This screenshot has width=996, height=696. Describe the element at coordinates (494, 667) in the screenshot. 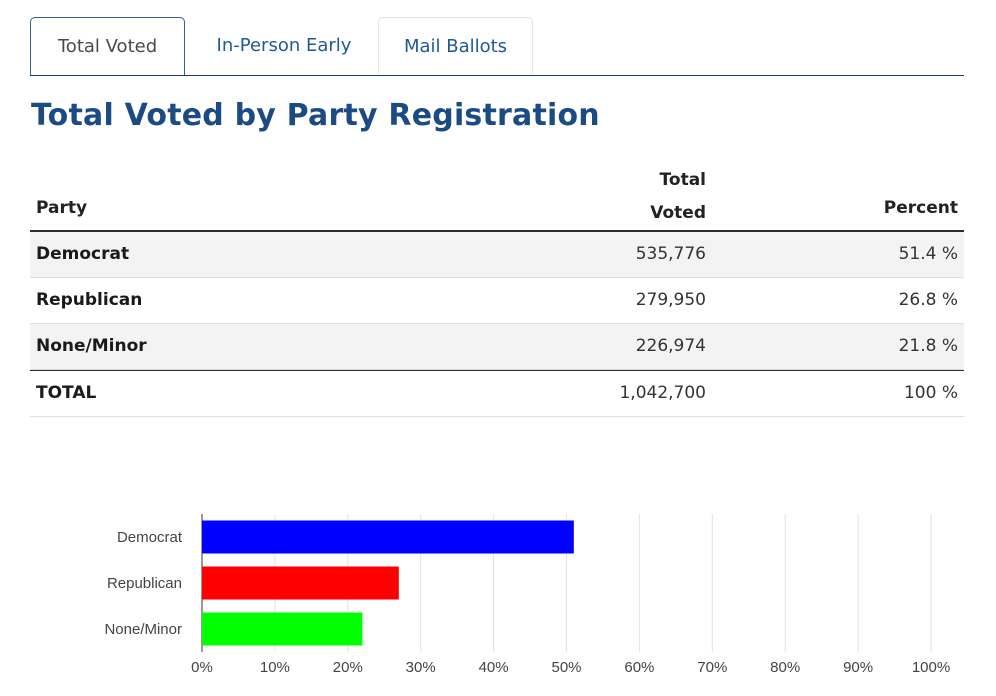

I see `x-tick-label: 40%` at that location.